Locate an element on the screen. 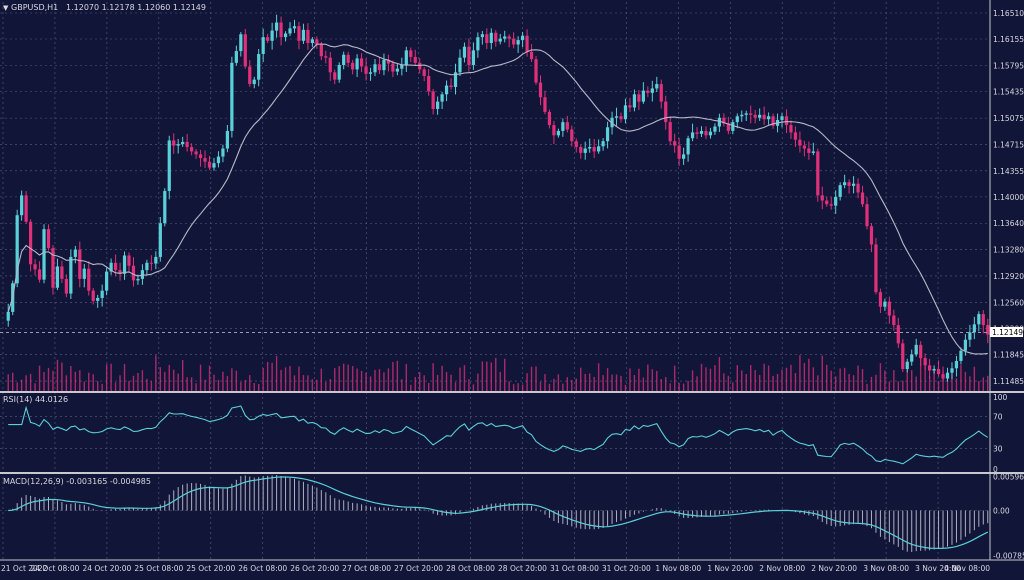 This screenshot has height=580, width=1024. macd-signal-line is located at coordinates (498, 513).